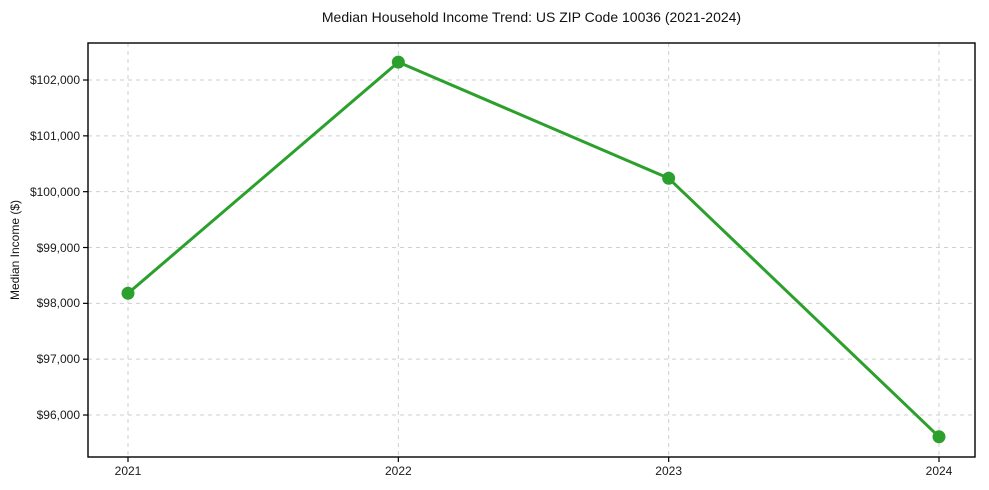 Image resolution: width=989 pixels, height=490 pixels. What do you see at coordinates (54, 191) in the screenshot?
I see `y-tick-label: $100,000` at bounding box center [54, 191].